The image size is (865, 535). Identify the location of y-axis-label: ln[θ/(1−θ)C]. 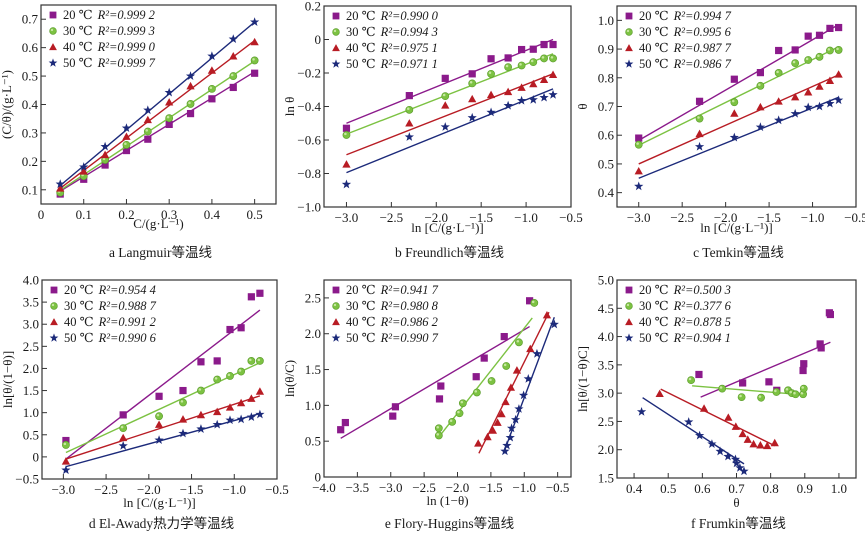
(582, 379).